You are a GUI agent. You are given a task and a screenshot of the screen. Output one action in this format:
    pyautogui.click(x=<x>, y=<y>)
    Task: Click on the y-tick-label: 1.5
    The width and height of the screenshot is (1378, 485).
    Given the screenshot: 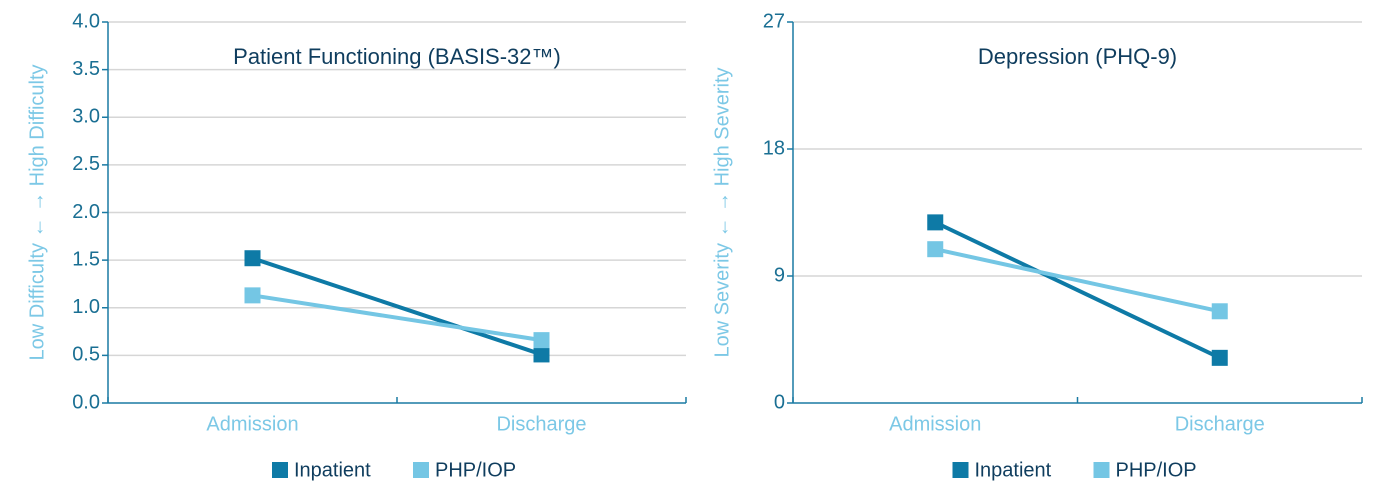 What is the action you would take?
    pyautogui.click(x=86, y=259)
    